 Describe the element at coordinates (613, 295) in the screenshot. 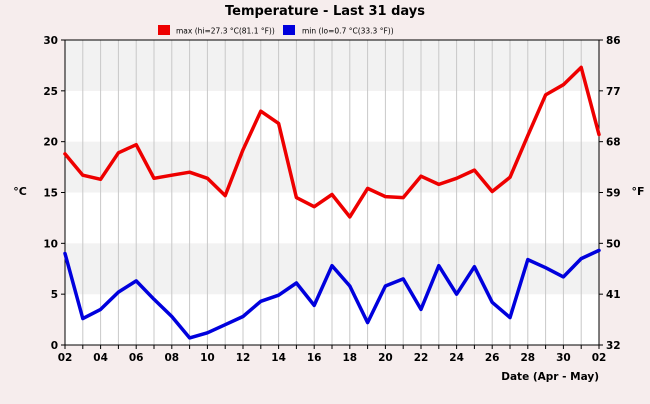

I see `y-tick-label-right: 41` at that location.